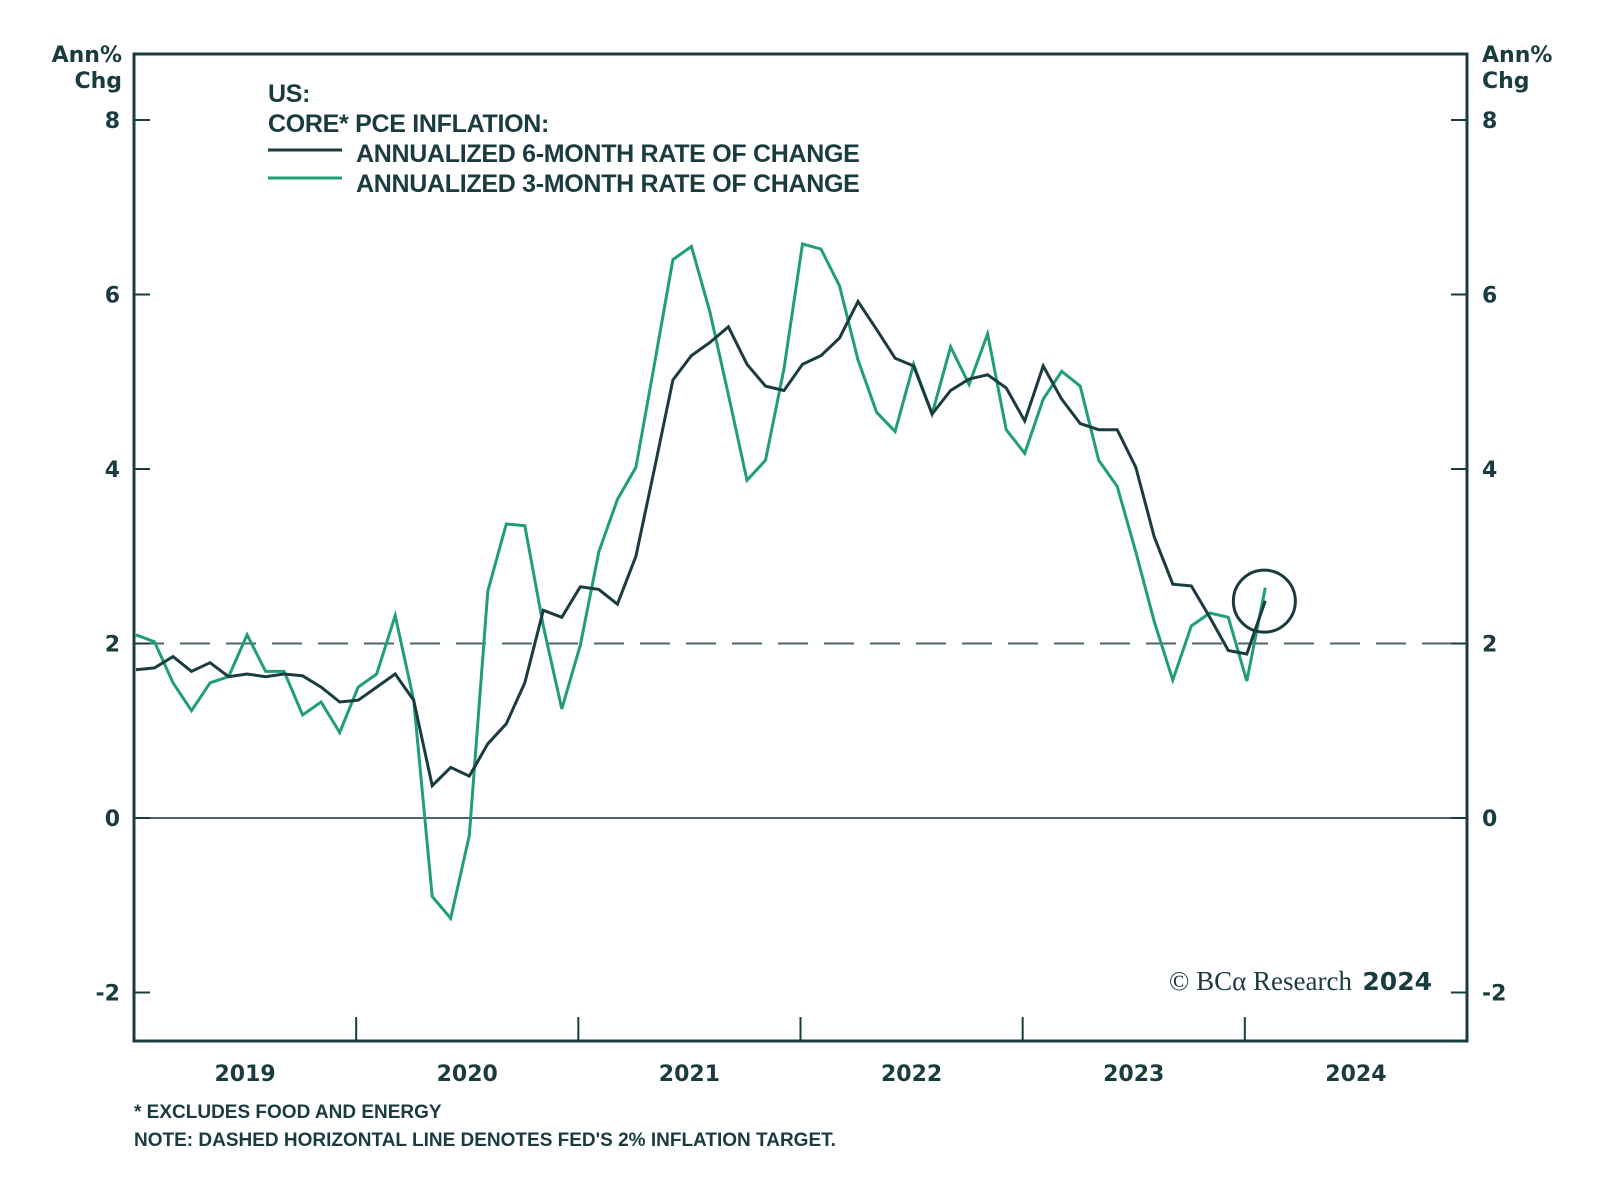  I want to click on y-tick-label-left: 2, so click(112, 645).